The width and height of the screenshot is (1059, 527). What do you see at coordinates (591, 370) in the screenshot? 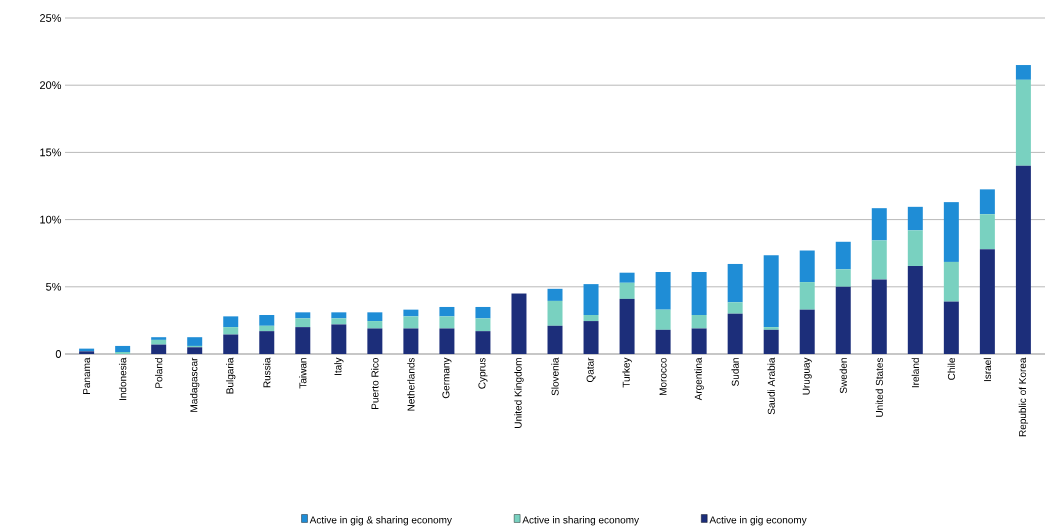
I see `x-tick-label: Qatar` at bounding box center [591, 370].